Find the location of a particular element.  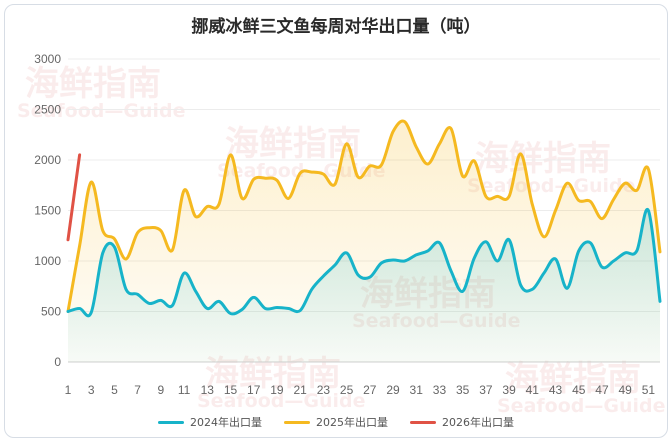

x-tick-1: 1 is located at coordinates (68, 390).